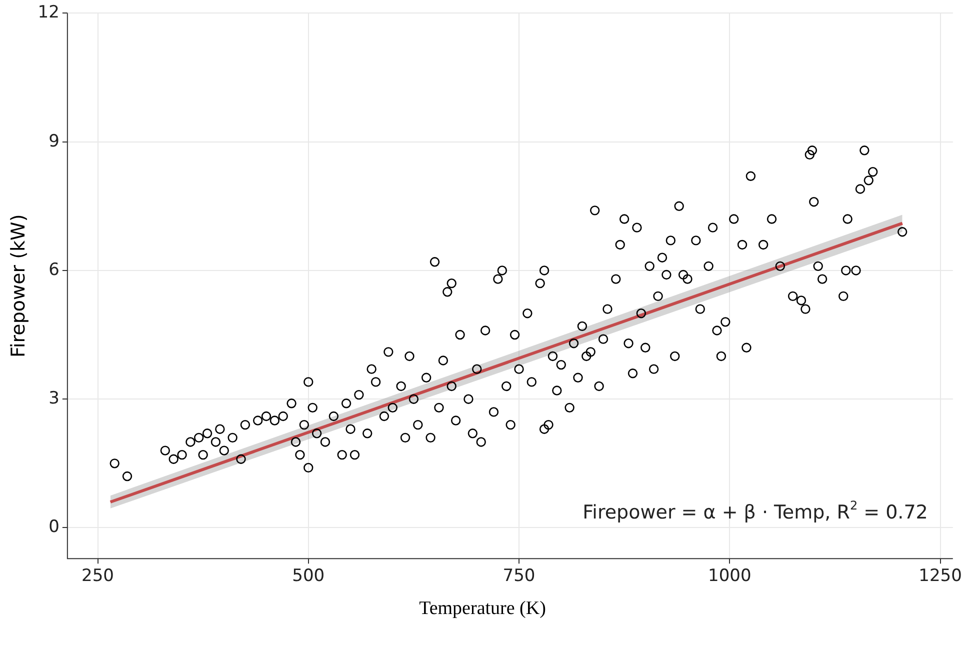 Image resolution: width=965 pixels, height=653 pixels. I want to click on y-tick-label: 3, so click(54, 398).